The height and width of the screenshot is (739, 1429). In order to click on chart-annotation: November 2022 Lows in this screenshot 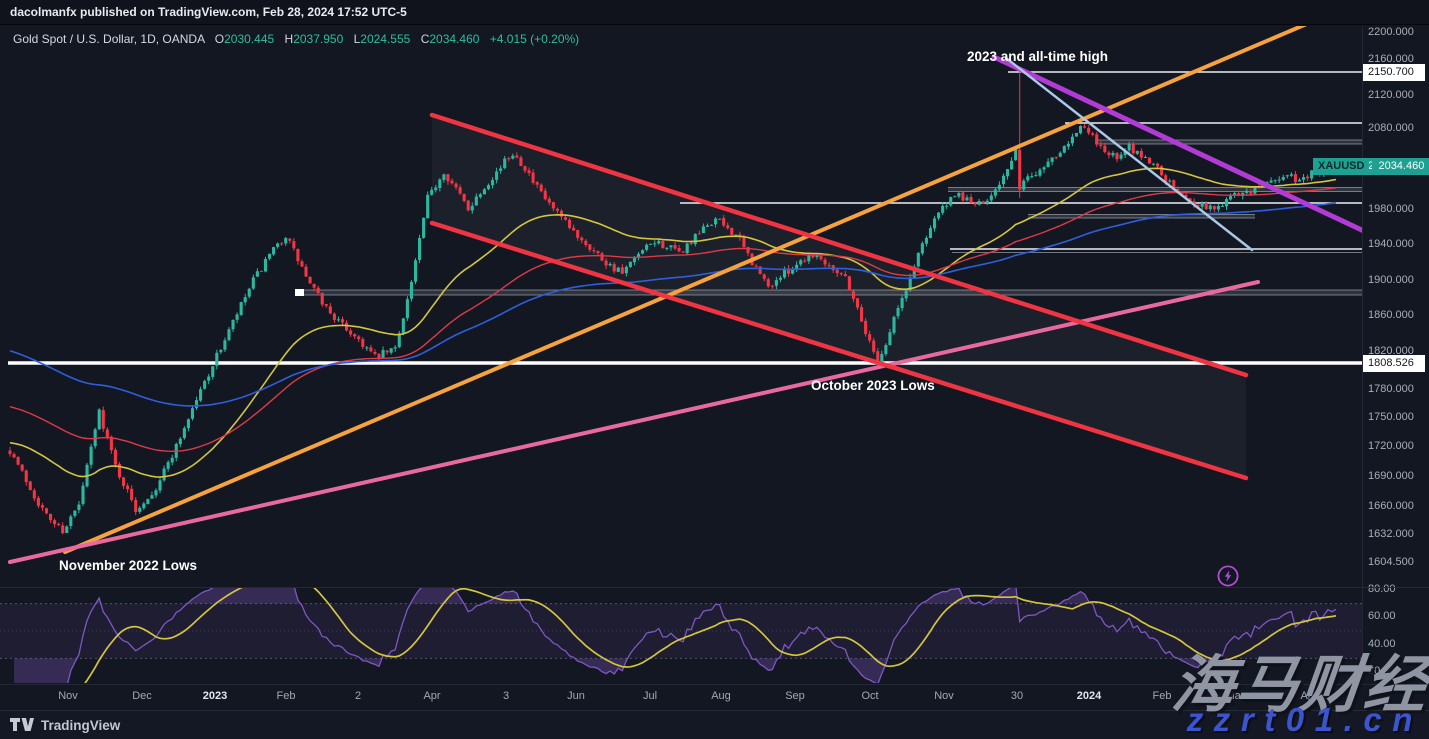, I will do `click(128, 565)`.